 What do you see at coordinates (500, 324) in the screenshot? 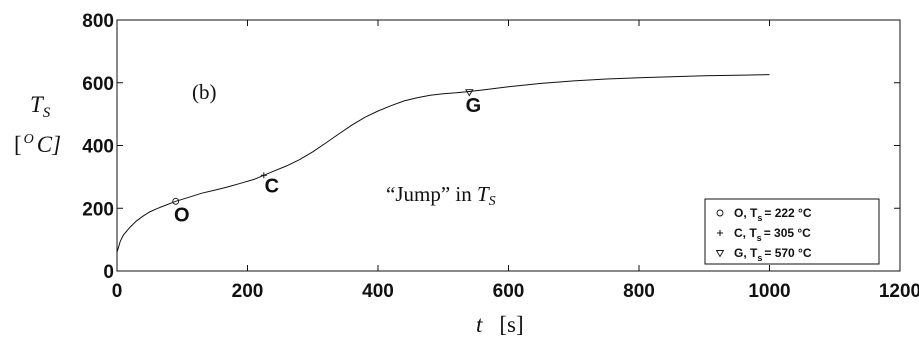
I see `x-axis-label: t [s]` at bounding box center [500, 324].